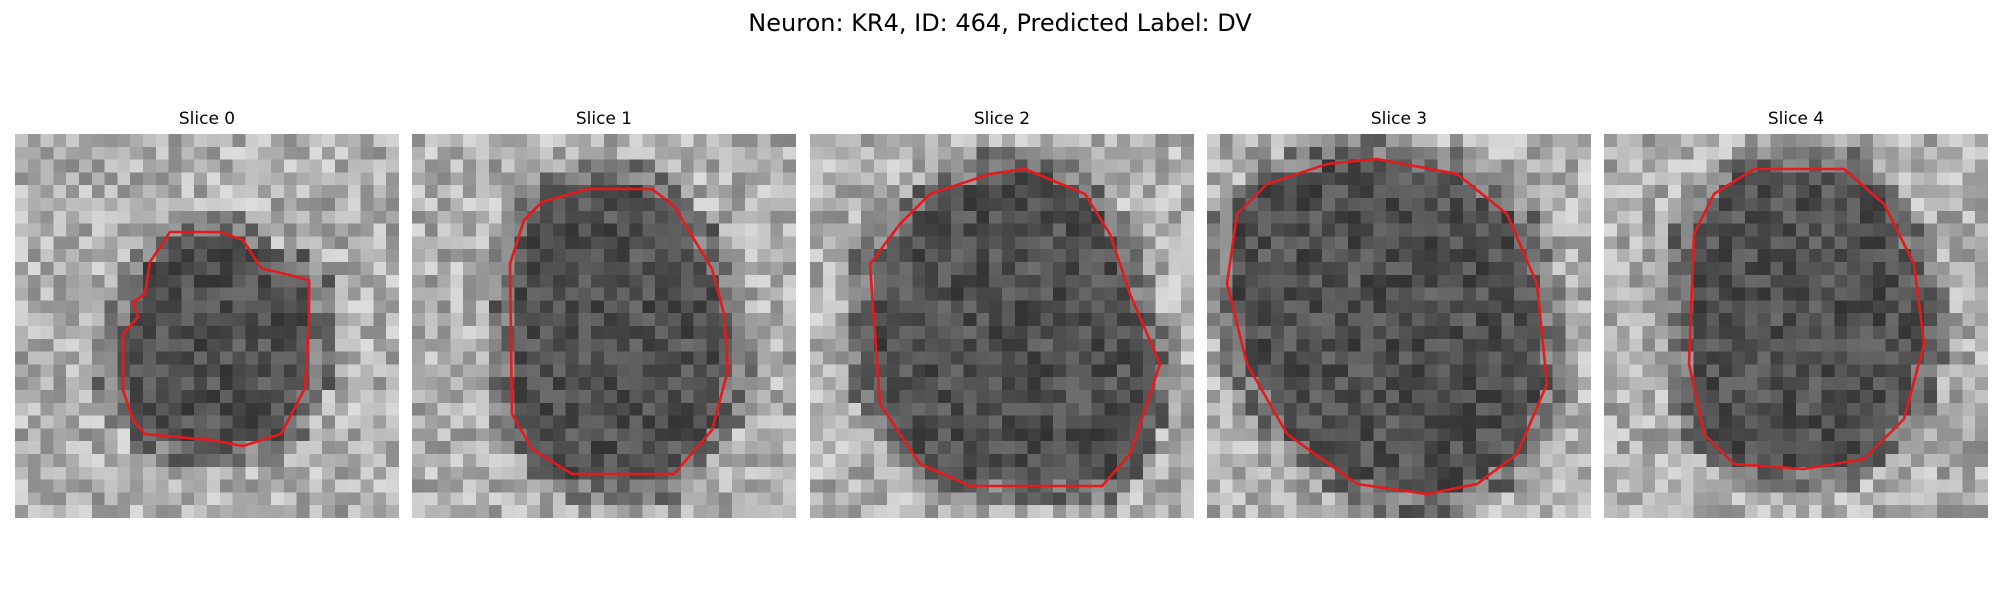  What do you see at coordinates (604, 119) in the screenshot?
I see `slice-title: Slice 1` at bounding box center [604, 119].